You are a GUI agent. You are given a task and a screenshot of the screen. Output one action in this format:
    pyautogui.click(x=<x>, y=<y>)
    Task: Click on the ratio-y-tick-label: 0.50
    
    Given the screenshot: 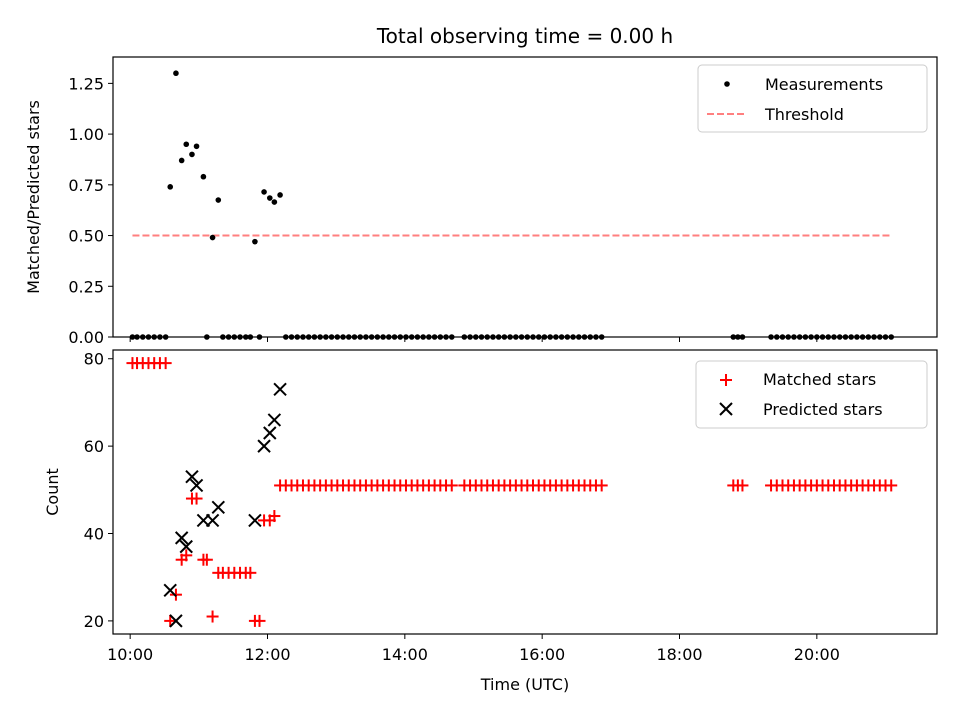 What is the action you would take?
    pyautogui.click(x=86, y=236)
    